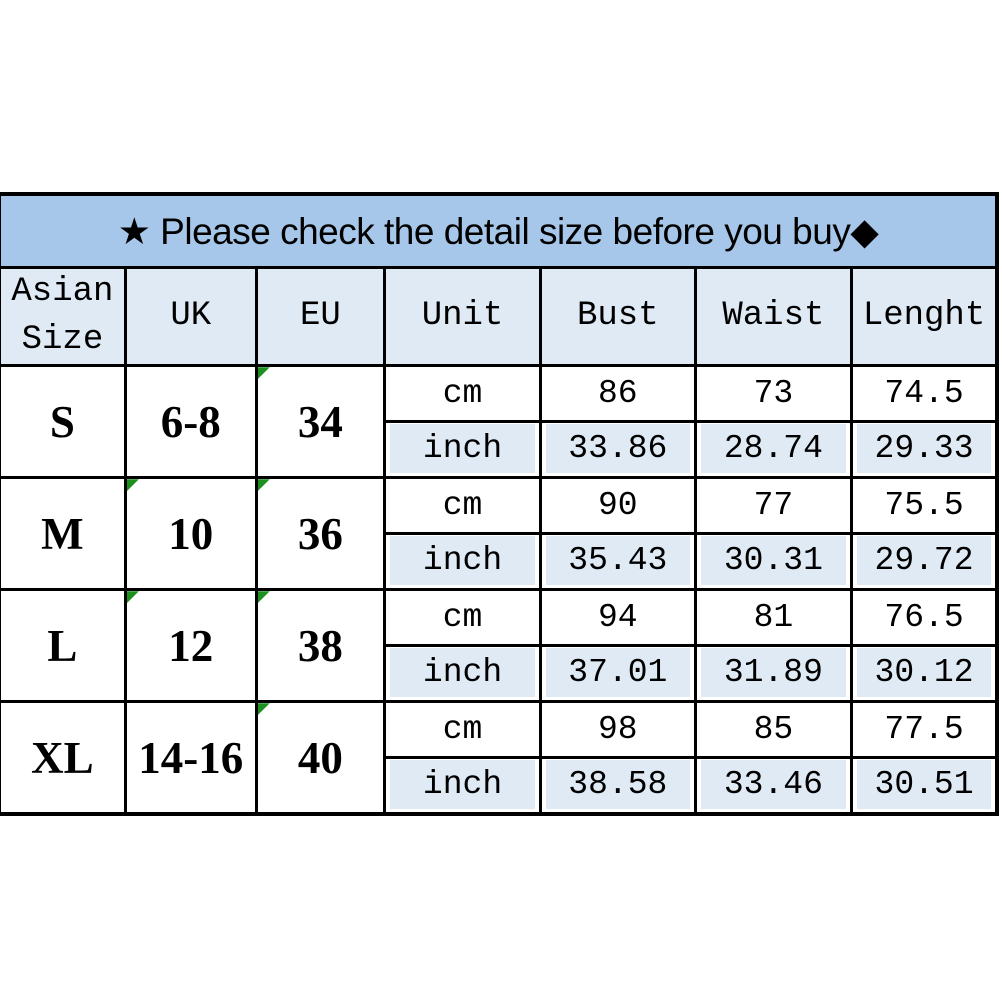  Describe the element at coordinates (462, 316) in the screenshot. I see `col-header-unit: Unit` at that location.